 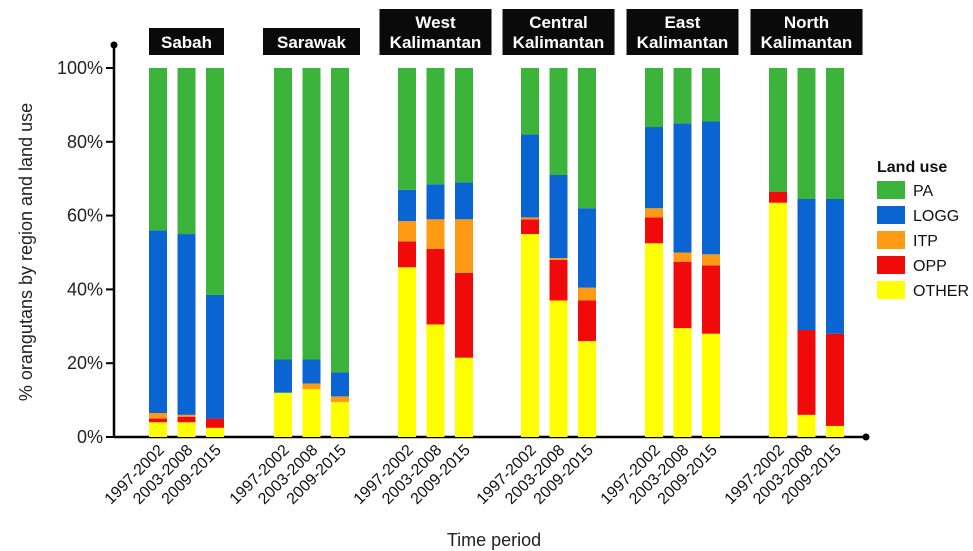 I want to click on y-tick-label: 0%, so click(x=90, y=437).